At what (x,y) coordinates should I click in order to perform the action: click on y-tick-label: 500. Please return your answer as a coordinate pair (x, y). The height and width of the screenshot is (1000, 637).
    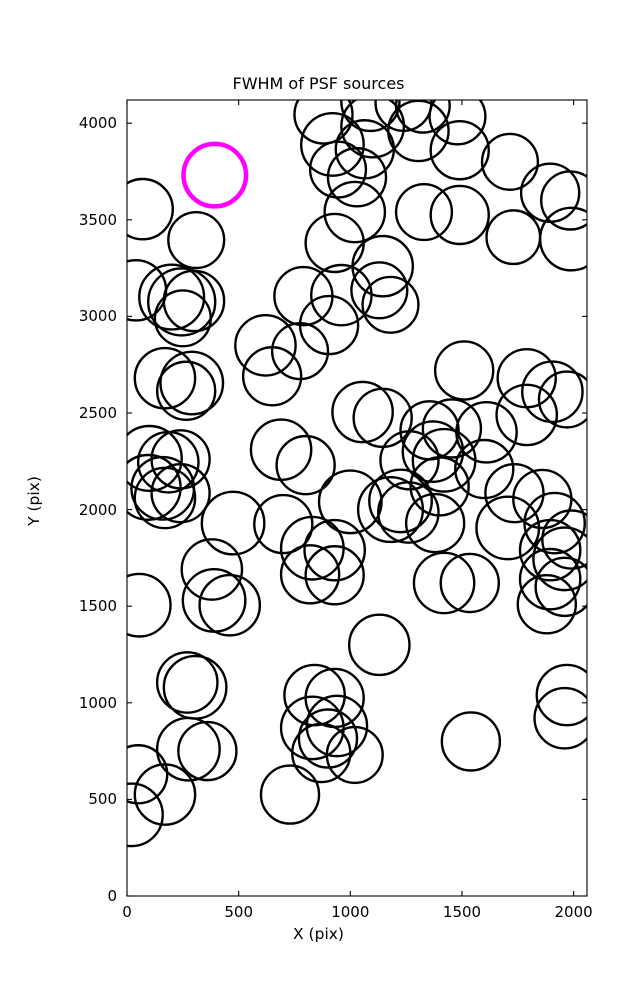
    Looking at the image, I should click on (102, 799).